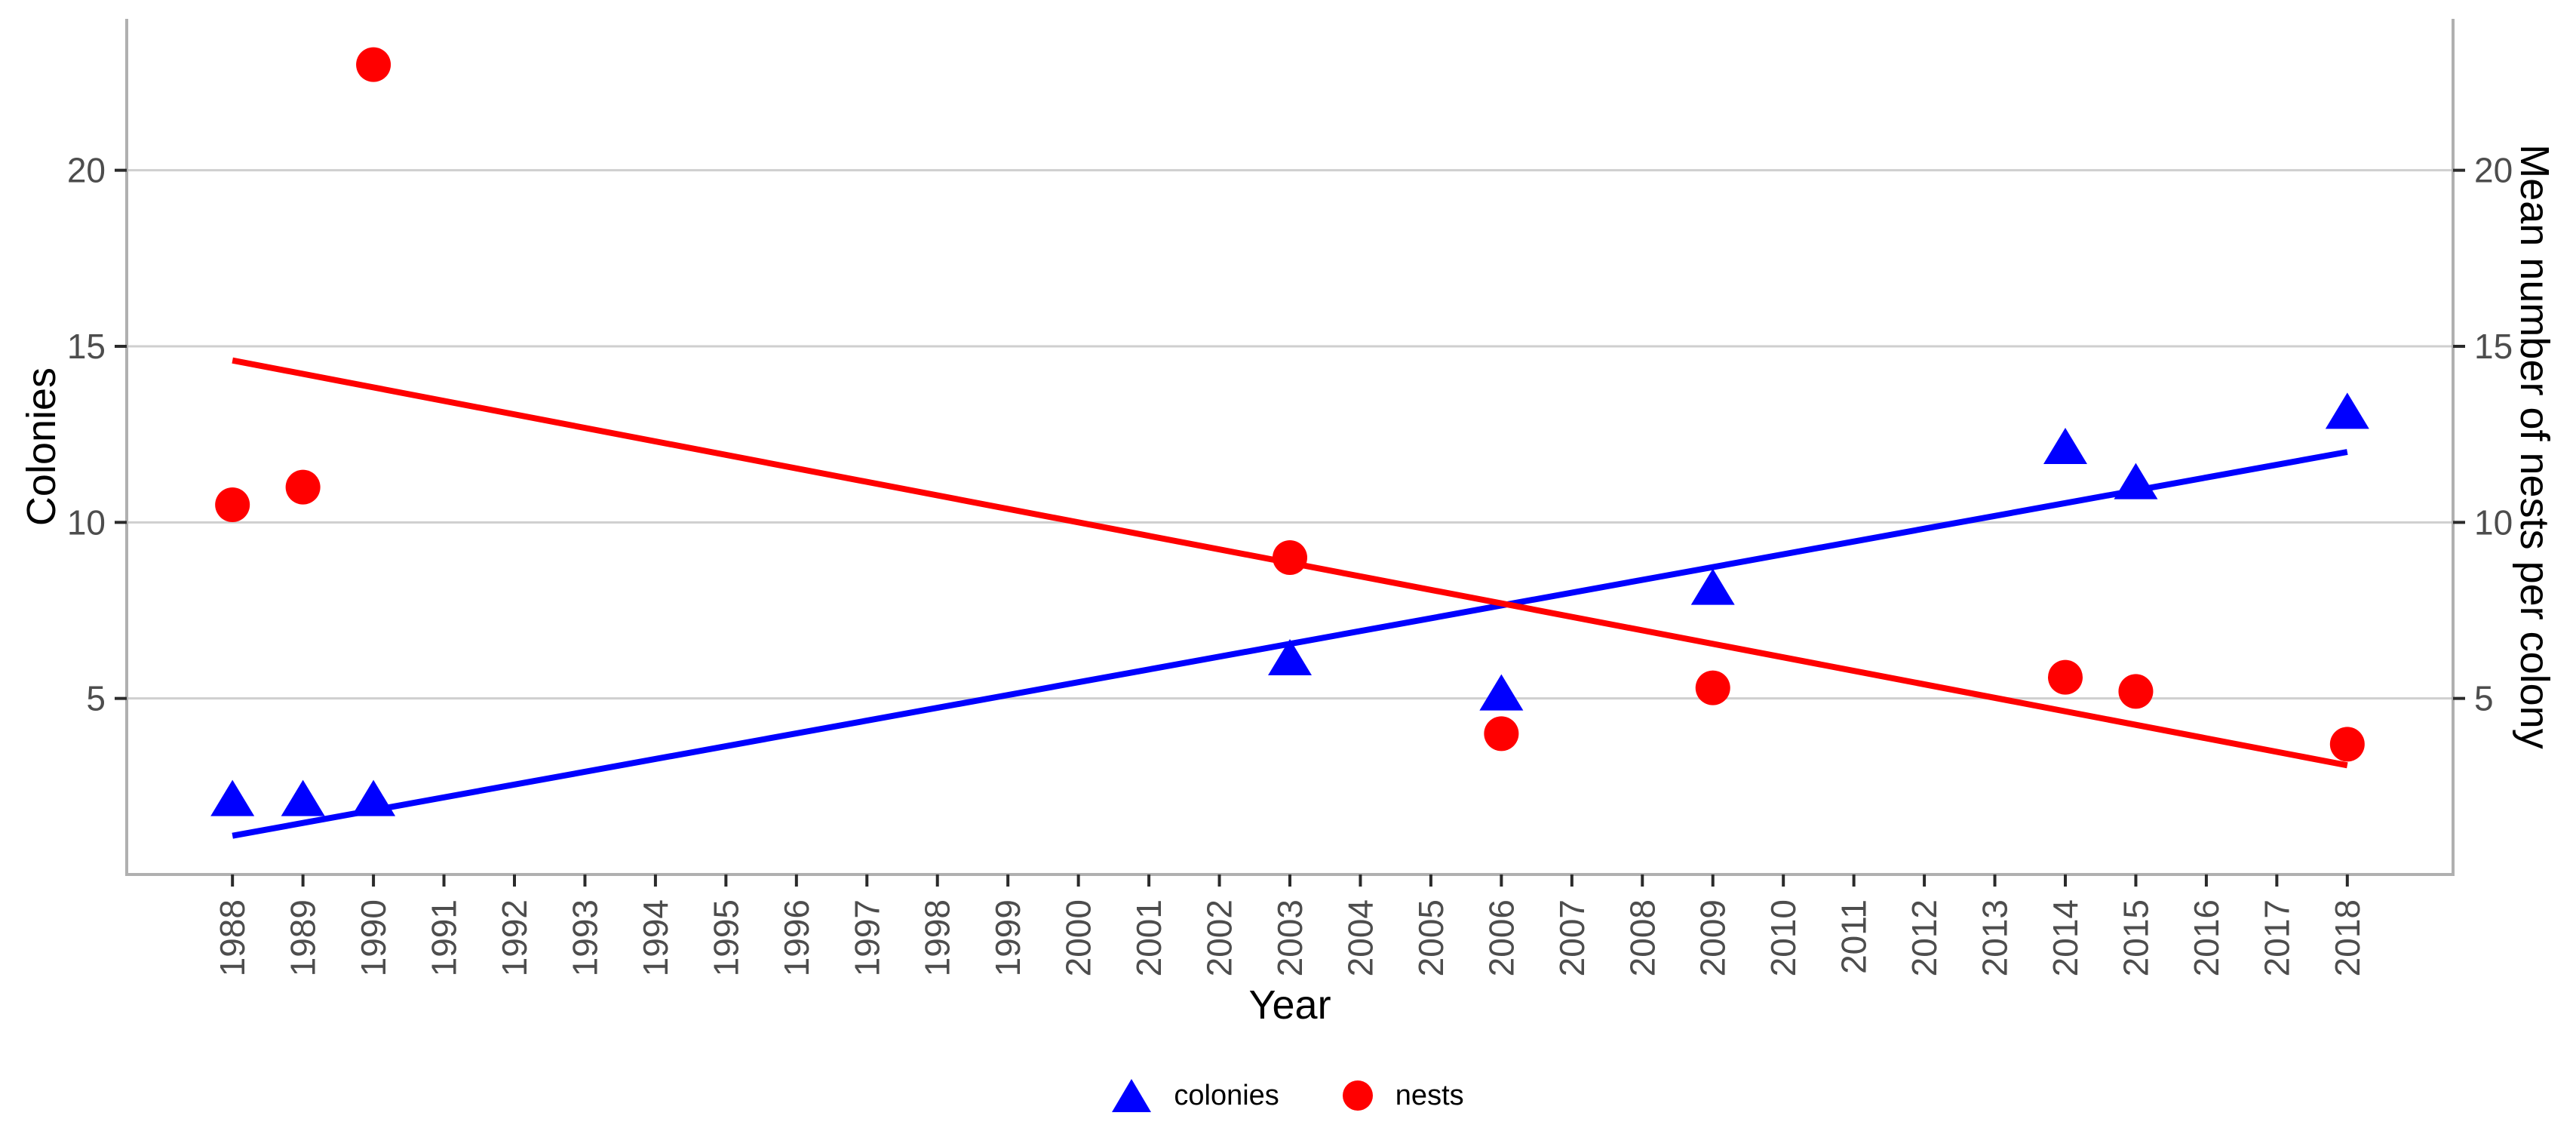 The width and height of the screenshot is (2576, 1128). Describe the element at coordinates (1289, 1005) in the screenshot. I see `x-axis-title: Year` at that location.